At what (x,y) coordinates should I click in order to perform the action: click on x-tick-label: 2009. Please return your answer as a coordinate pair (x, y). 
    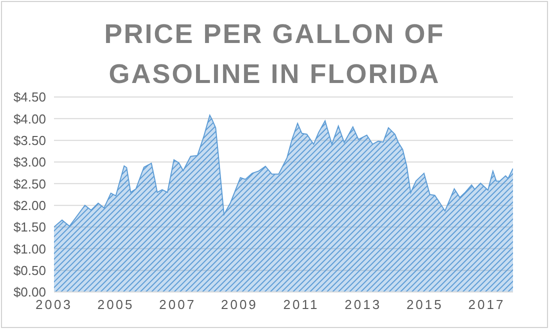
    Looking at the image, I should click on (239, 304).